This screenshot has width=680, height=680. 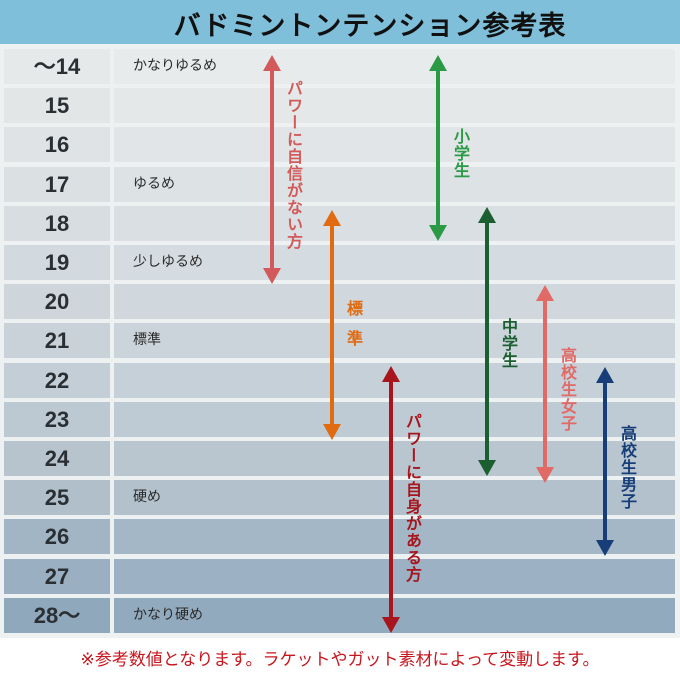 I want to click on title-bar: バドミントンテンション参考表, so click(x=340, y=22).